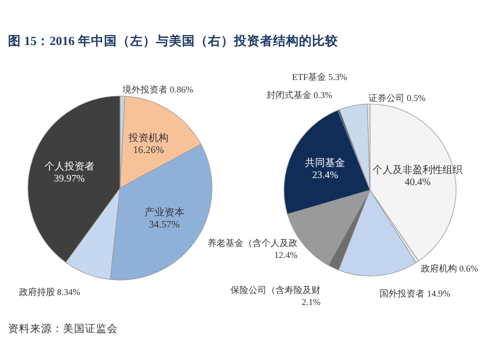 This screenshot has height=362, width=500. I want to click on text: 资料来源：美国证监会, so click(63, 328).